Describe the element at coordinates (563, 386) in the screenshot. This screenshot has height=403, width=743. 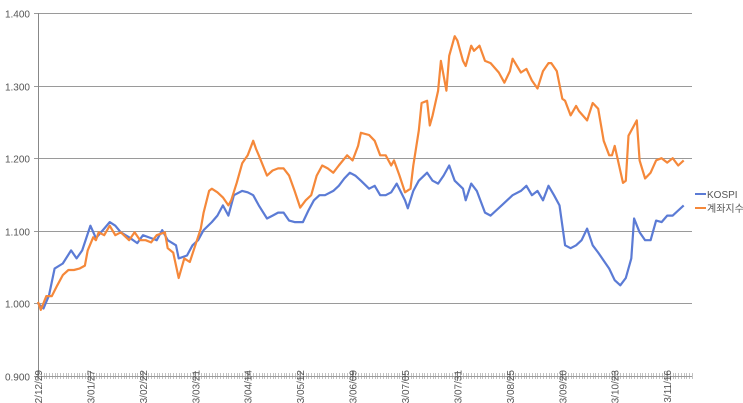
I see `x-tick-label: 23/09/20` at that location.